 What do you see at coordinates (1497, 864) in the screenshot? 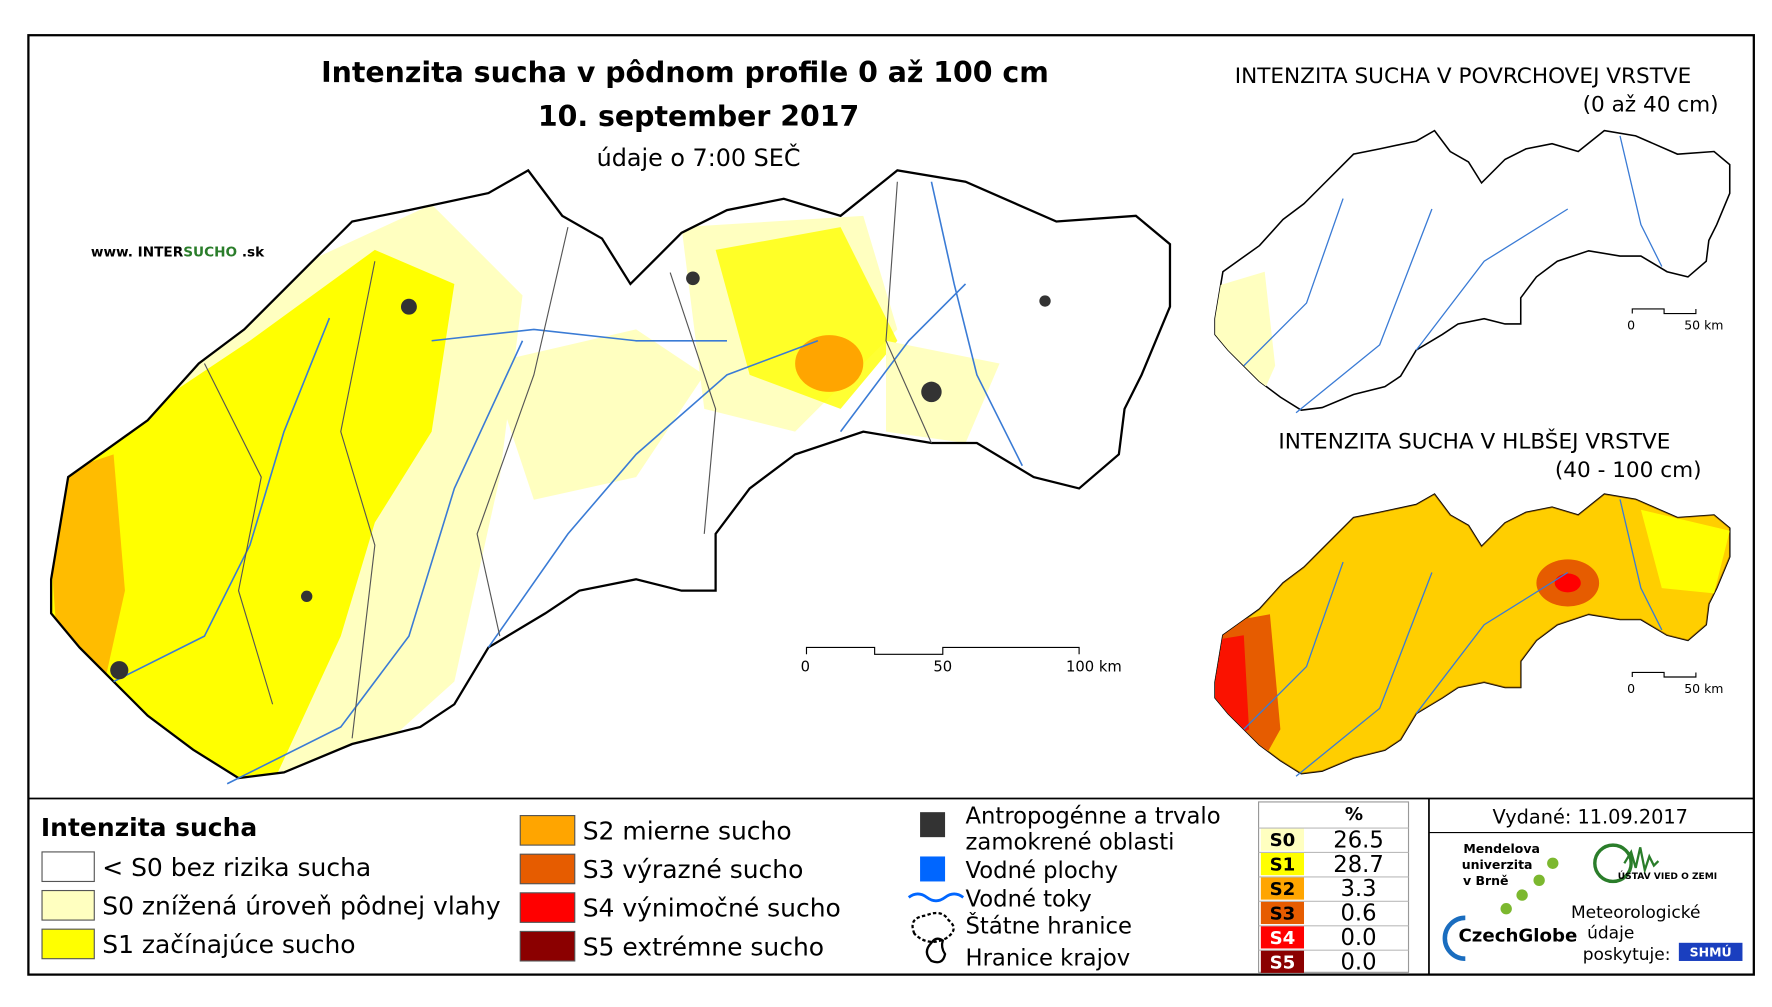
I see `university-line: univerzita` at bounding box center [1497, 864].